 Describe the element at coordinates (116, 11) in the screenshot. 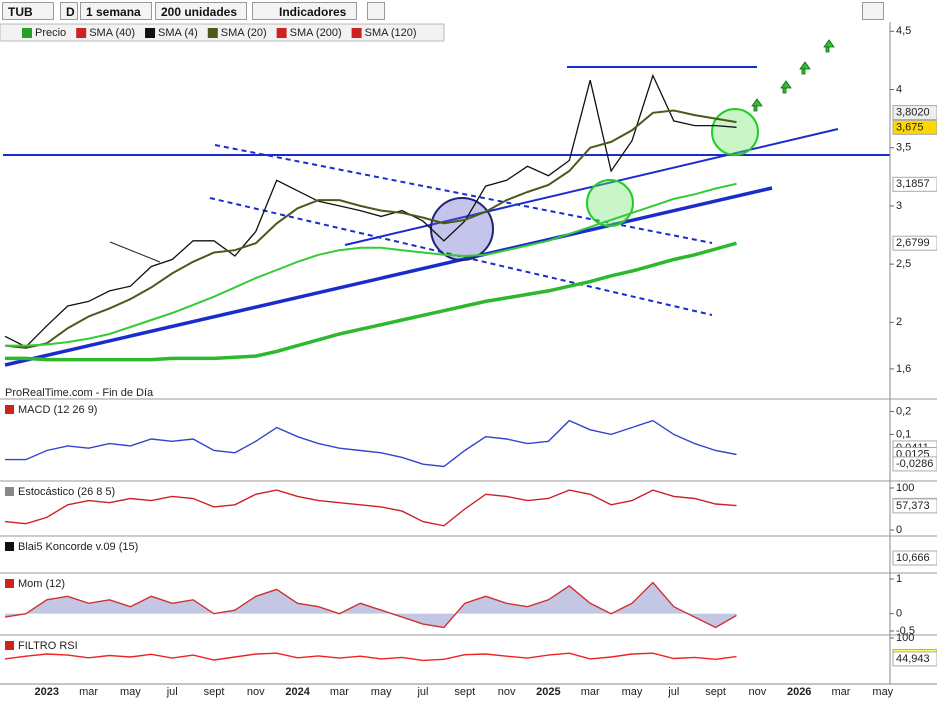

I see `period-select: 1 semana` at that location.